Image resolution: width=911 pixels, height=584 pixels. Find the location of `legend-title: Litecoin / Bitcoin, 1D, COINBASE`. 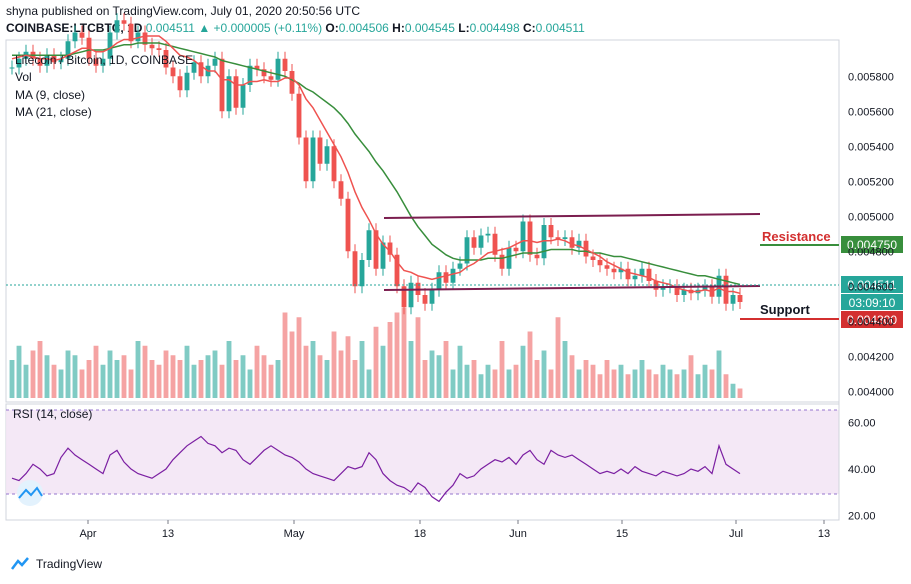

legend-title: Litecoin / Bitcoin, 1D, COINBASE is located at coordinates (104, 60).